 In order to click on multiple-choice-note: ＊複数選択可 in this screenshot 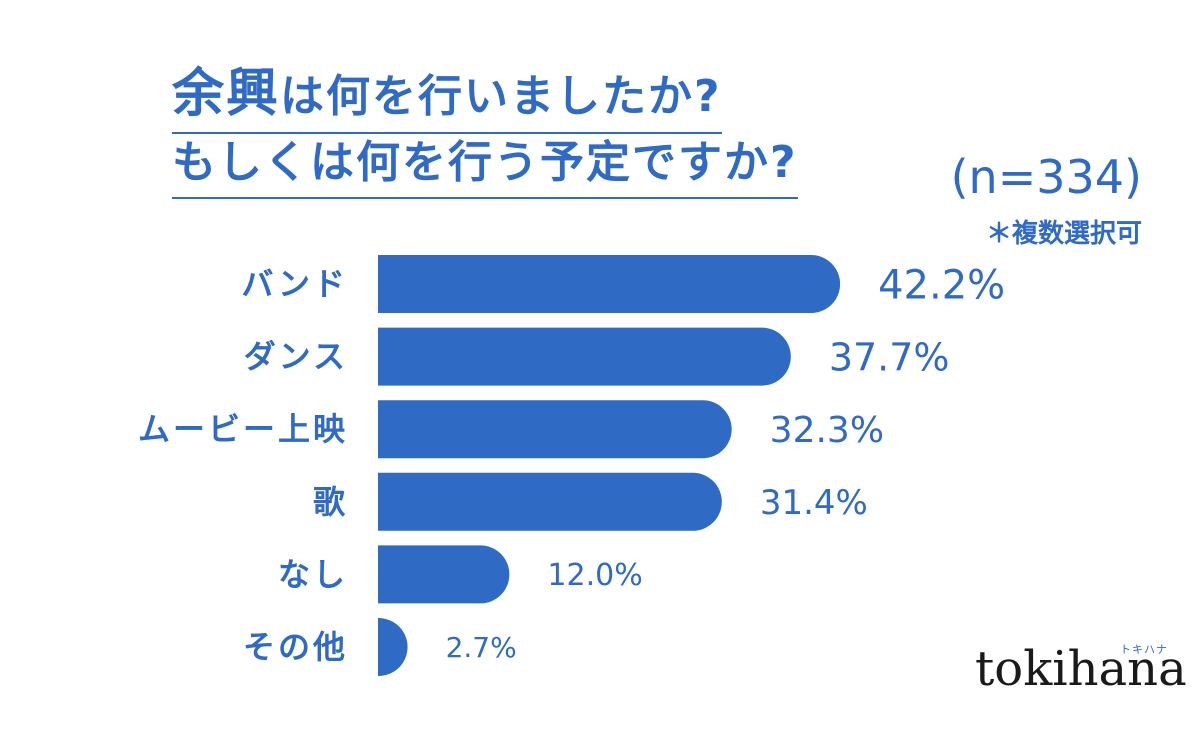, I will do `click(1063, 234)`.